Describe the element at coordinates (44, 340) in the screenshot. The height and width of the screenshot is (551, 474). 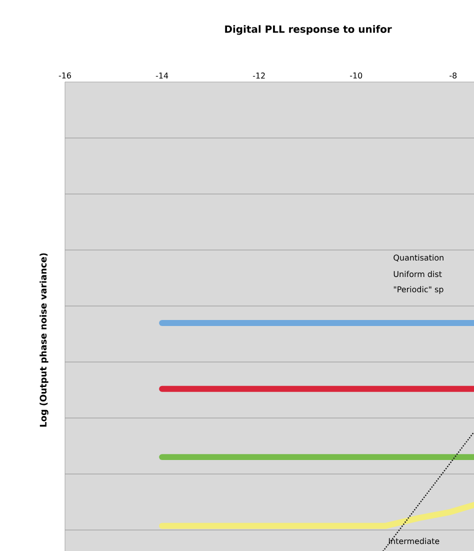
I see `y-axis-title: Log (Output phase noise variance)` at that location.